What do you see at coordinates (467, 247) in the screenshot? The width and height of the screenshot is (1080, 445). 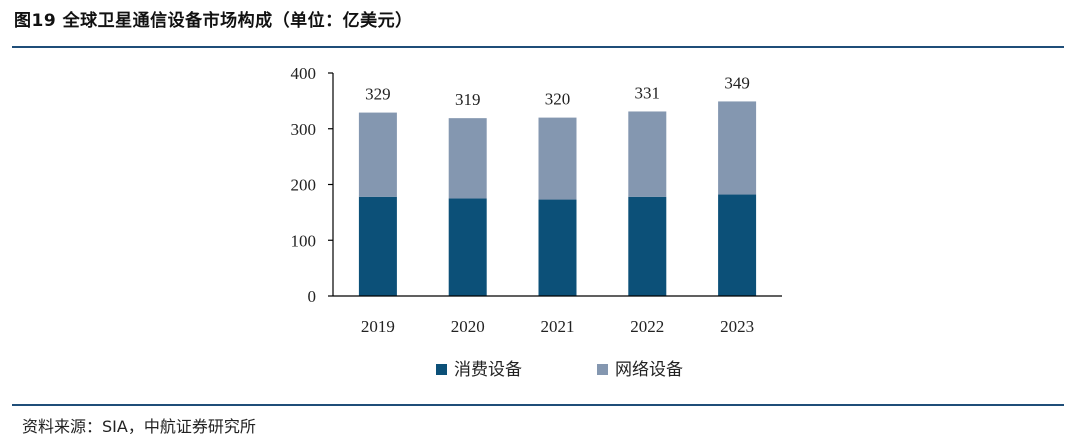 I see `bar-consumer-2020` at bounding box center [467, 247].